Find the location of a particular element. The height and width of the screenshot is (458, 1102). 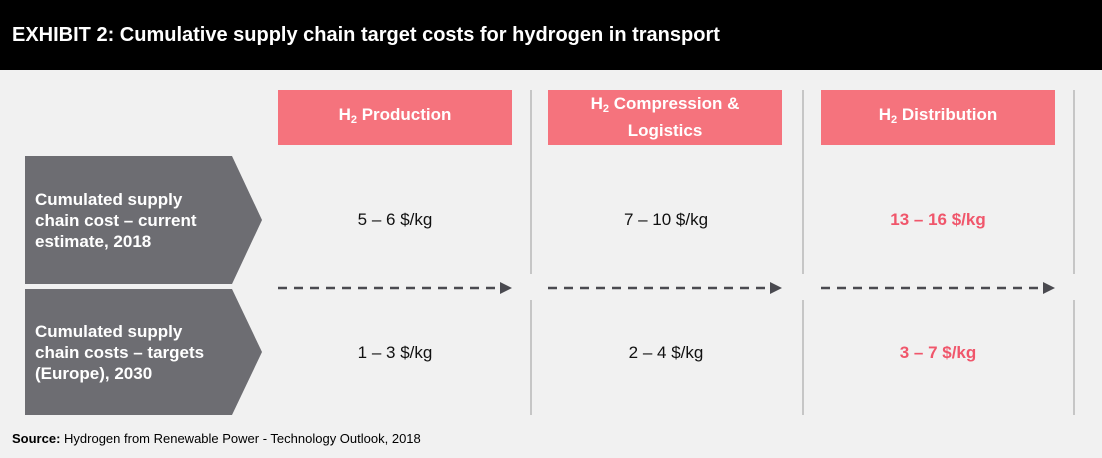

column-header-production: H2 Production is located at coordinates (395, 117).